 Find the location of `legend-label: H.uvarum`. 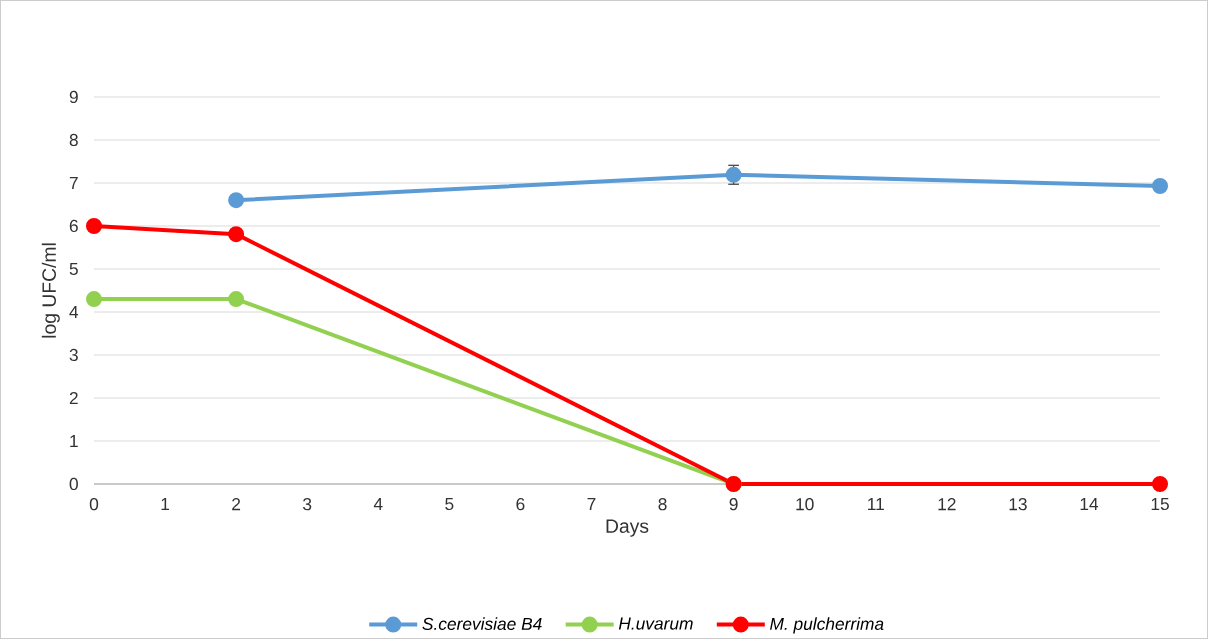

legend-label: H.uvarum is located at coordinates (655, 623).